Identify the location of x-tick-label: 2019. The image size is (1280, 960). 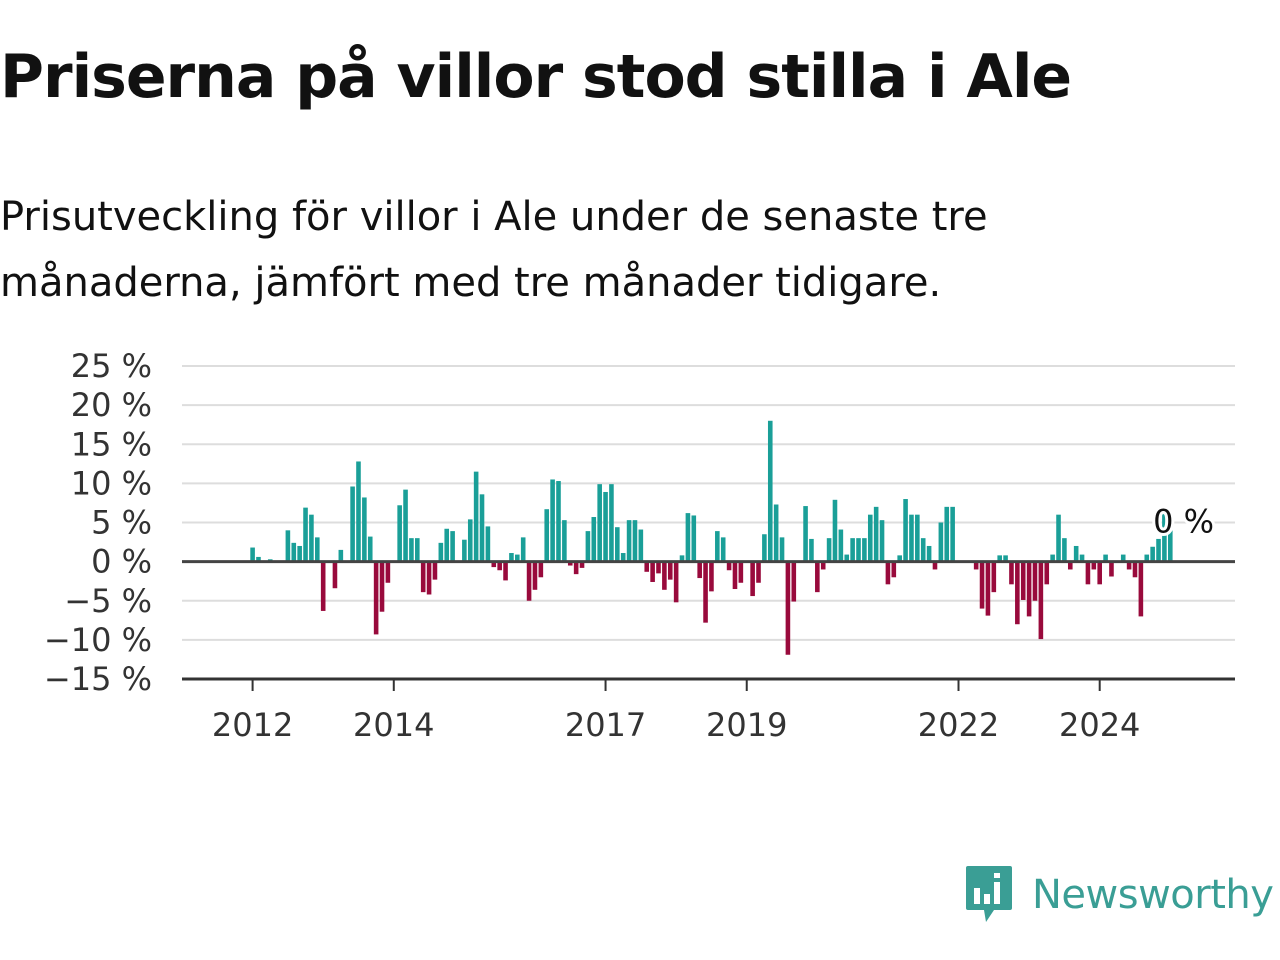
(746, 725).